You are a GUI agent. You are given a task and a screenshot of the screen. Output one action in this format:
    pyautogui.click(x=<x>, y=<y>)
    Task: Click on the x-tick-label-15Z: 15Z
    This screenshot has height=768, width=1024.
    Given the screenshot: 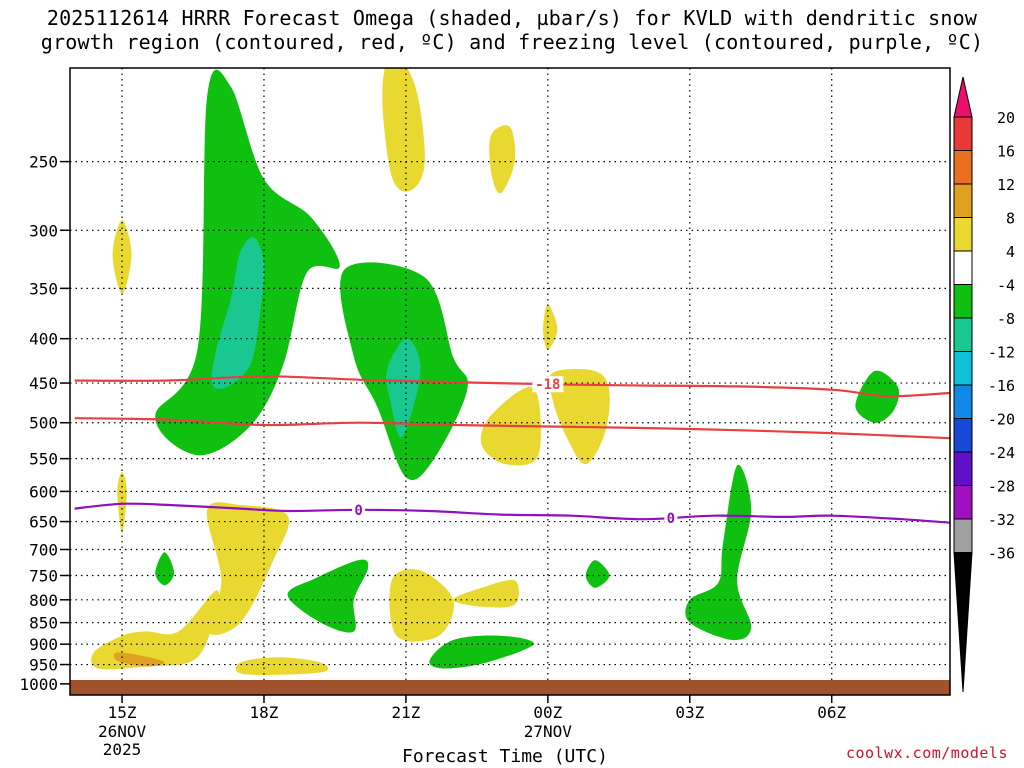 What is the action you would take?
    pyautogui.click(x=122, y=712)
    